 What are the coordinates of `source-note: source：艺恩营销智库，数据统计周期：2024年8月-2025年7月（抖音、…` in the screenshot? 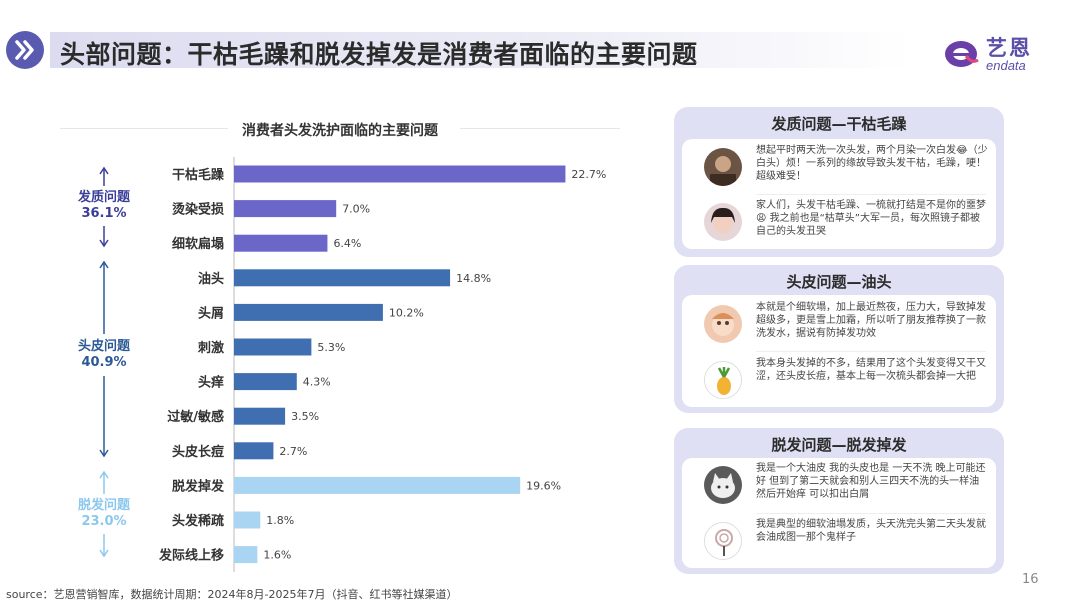 It's located at (232, 594).